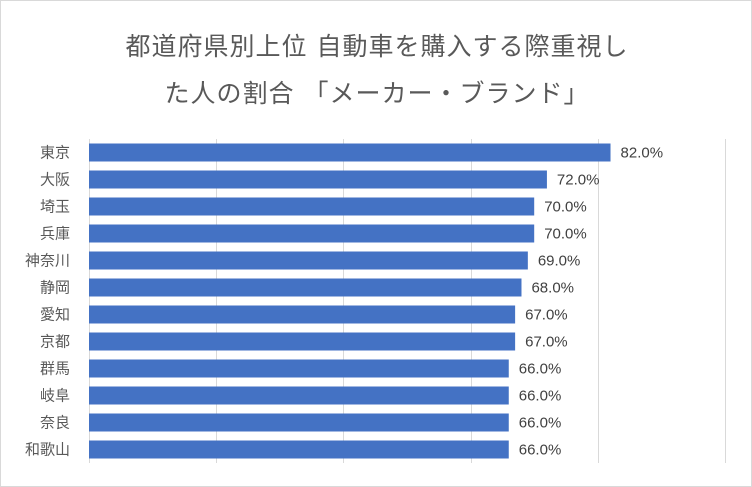 The height and width of the screenshot is (487, 752). I want to click on category-label: 京都, so click(55, 342).